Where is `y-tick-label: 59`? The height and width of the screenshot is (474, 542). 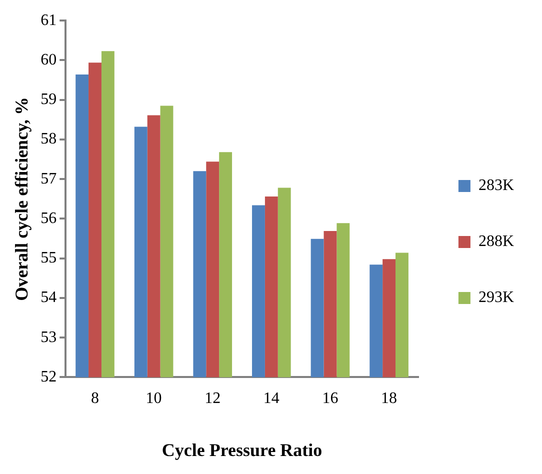
y-tick-label: 59 is located at coordinates (48, 99).